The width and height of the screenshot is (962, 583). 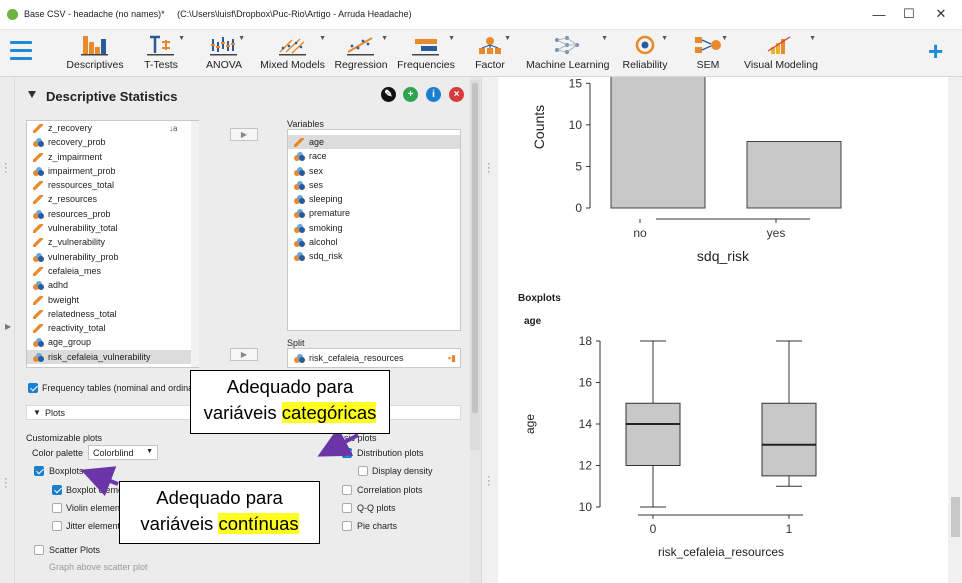 What do you see at coordinates (112, 357) in the screenshot?
I see `source-variable-item: risk_cefaleia_vulnerability` at bounding box center [112, 357].